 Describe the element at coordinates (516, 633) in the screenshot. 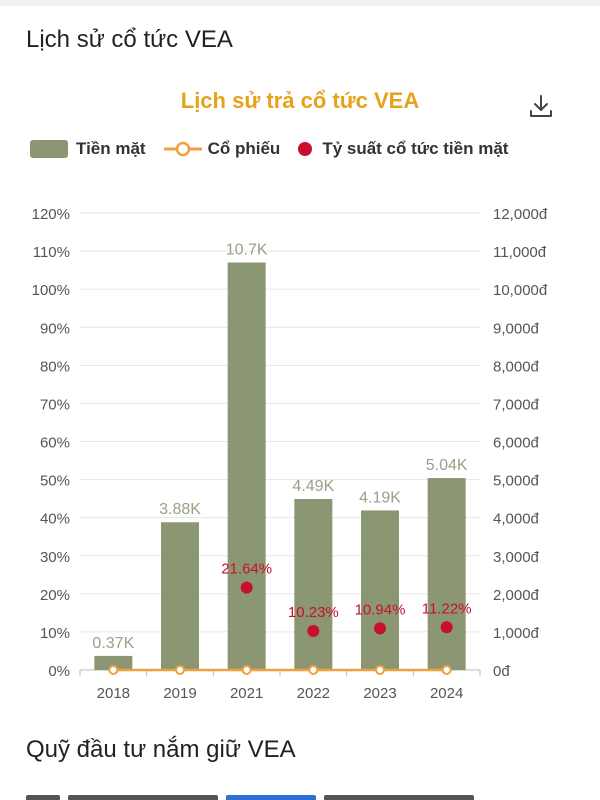

I see `right-axis-tick: 1,000đ` at that location.